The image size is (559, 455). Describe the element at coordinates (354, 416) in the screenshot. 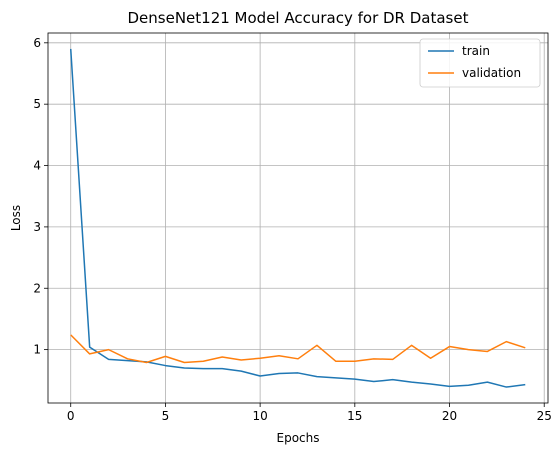

I see `x-tick-label: 15` at that location.